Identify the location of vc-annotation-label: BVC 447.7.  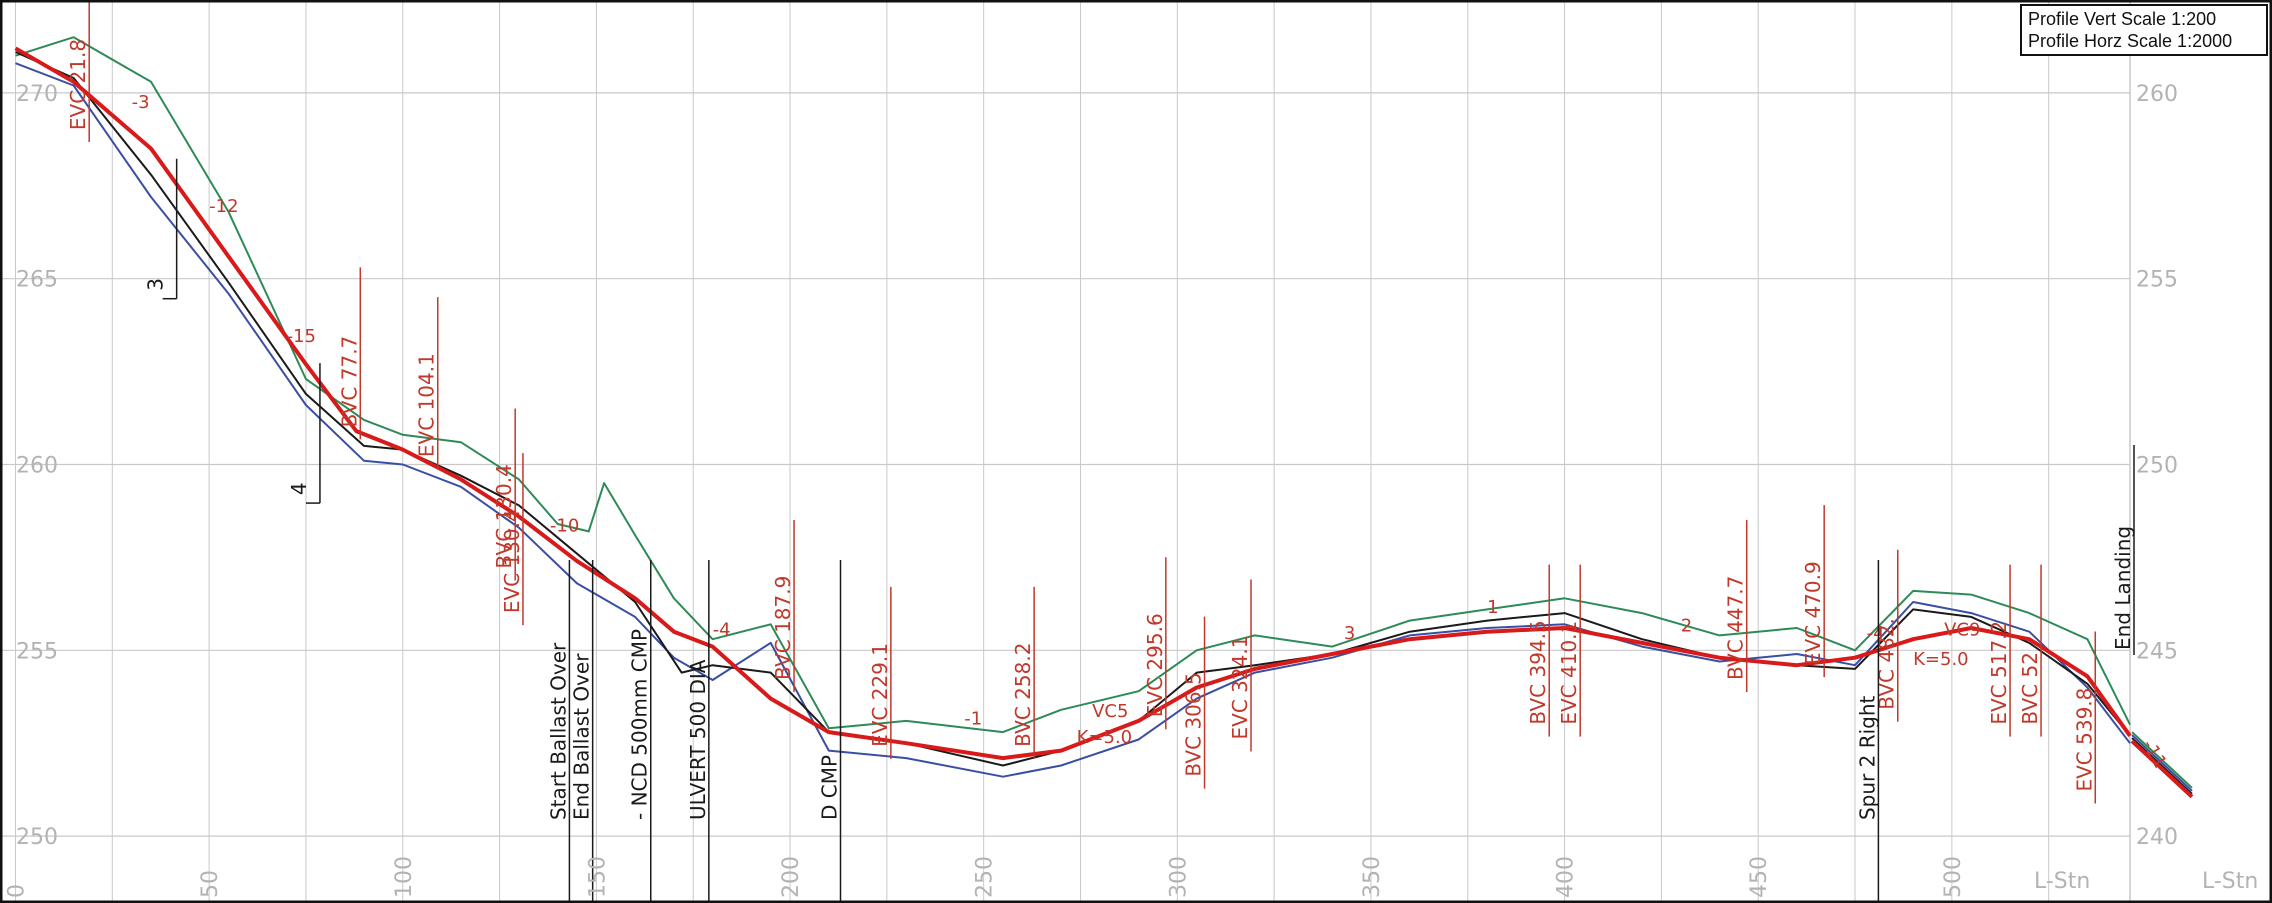
(1736, 628).